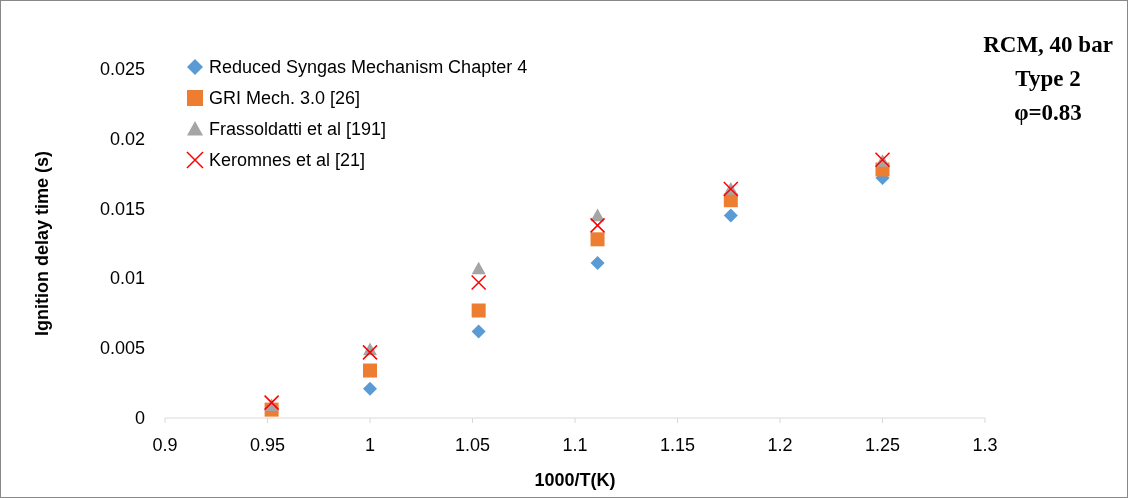 Image resolution: width=1128 pixels, height=498 pixels. Describe the element at coordinates (287, 160) in the screenshot. I see `legend-label: Keromnes et al [21]` at that location.